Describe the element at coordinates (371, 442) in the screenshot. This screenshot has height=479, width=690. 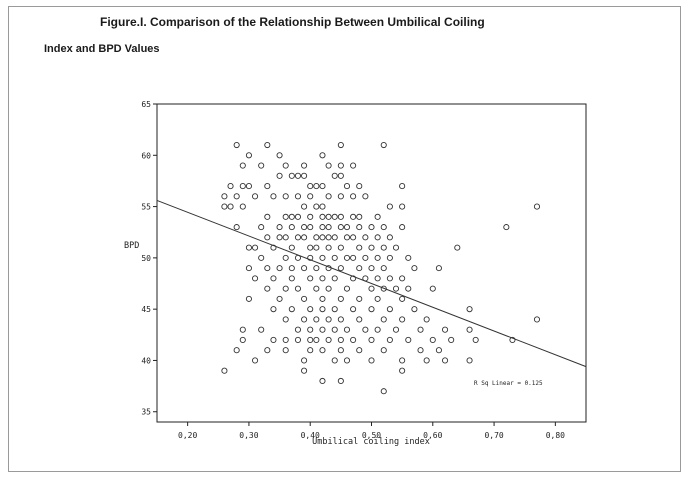
I see `x-axis-label: Umbilical coiling index` at that location.